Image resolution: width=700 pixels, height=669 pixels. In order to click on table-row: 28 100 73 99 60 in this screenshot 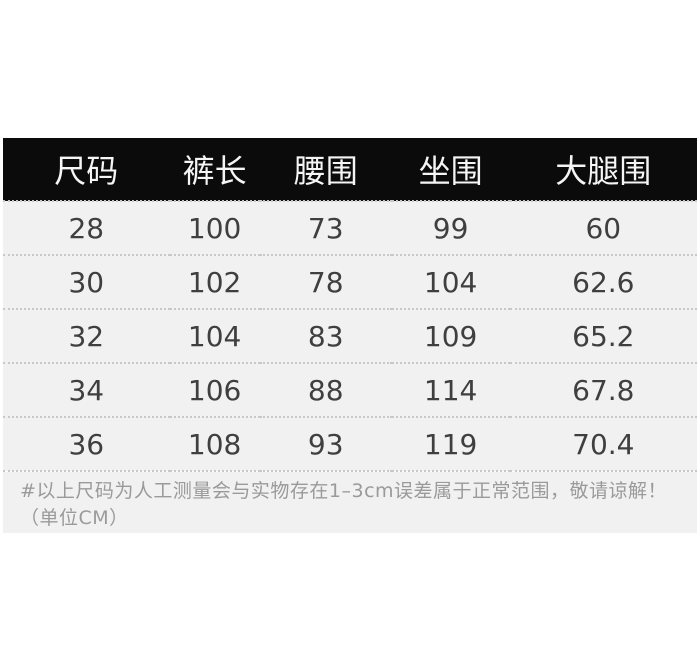, I will do `click(350, 228)`.